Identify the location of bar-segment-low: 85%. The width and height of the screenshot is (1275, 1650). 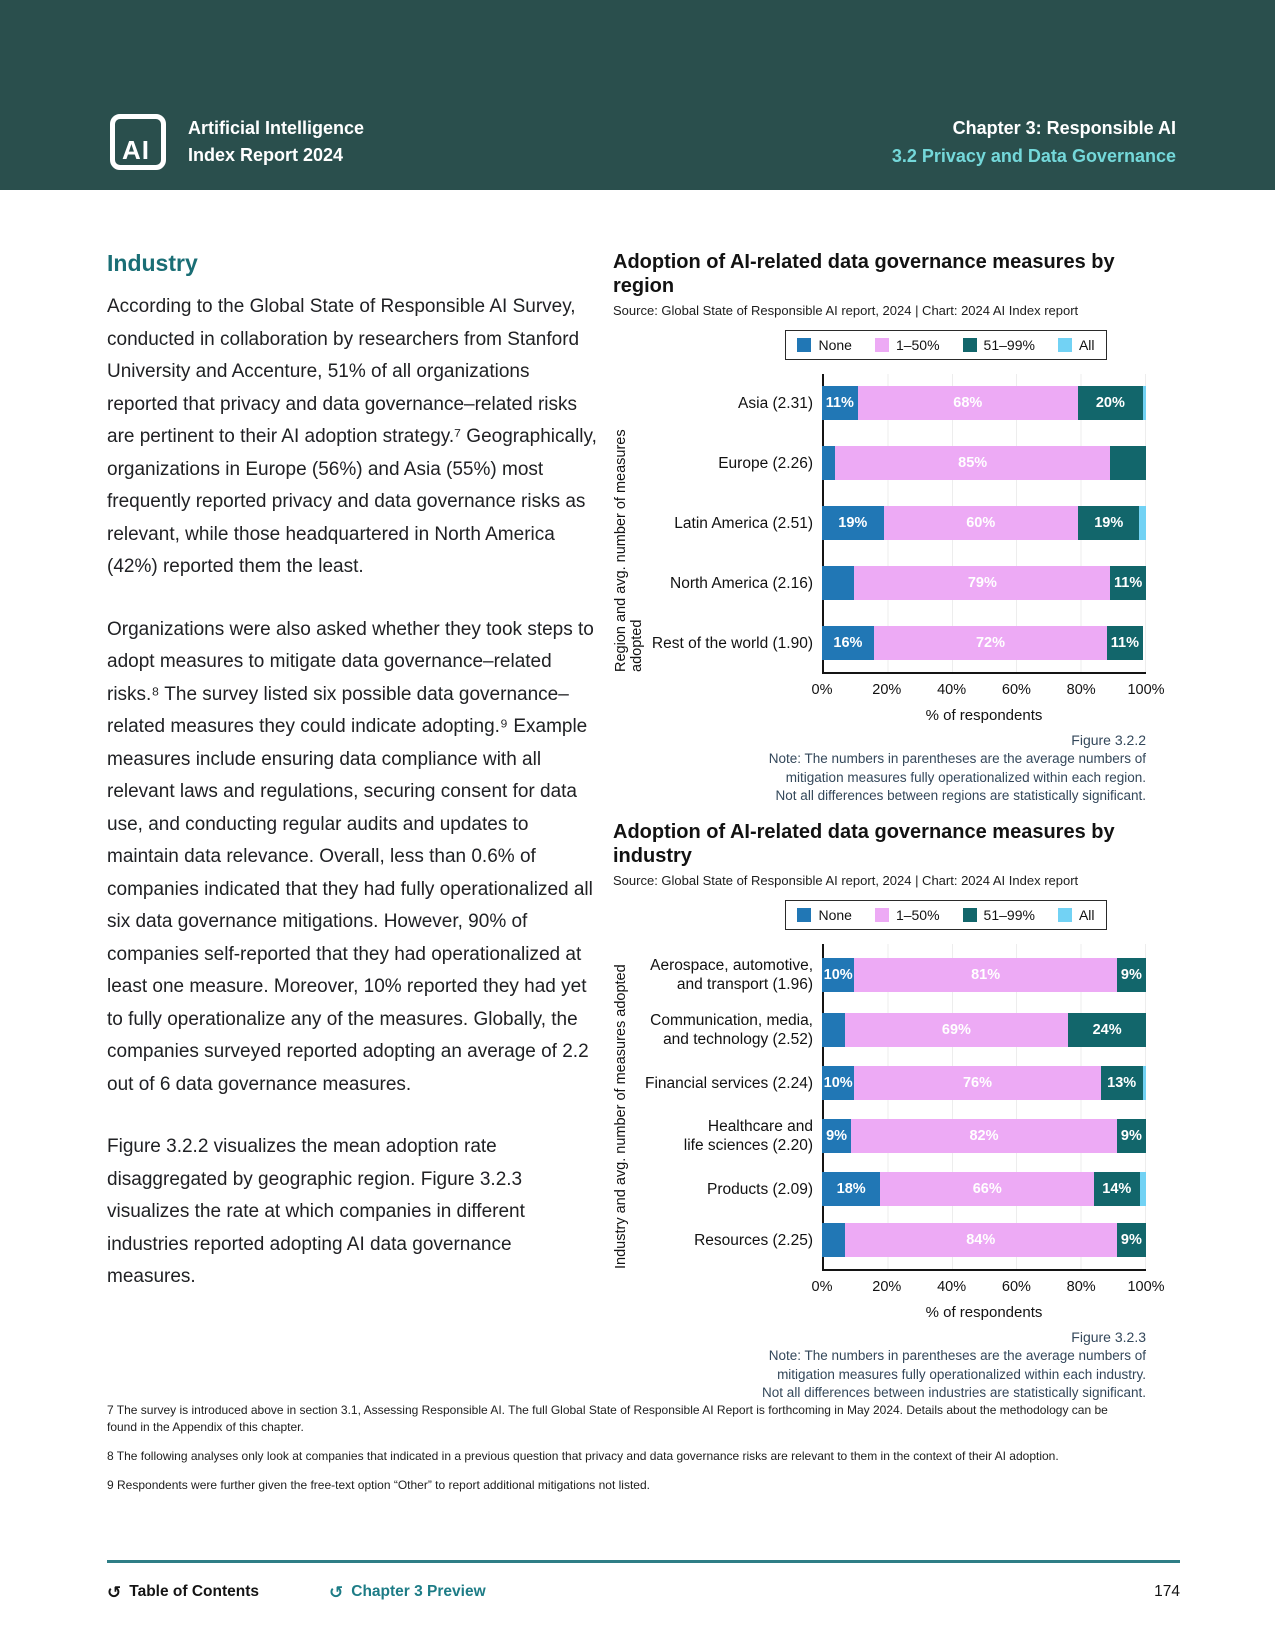
(972, 463).